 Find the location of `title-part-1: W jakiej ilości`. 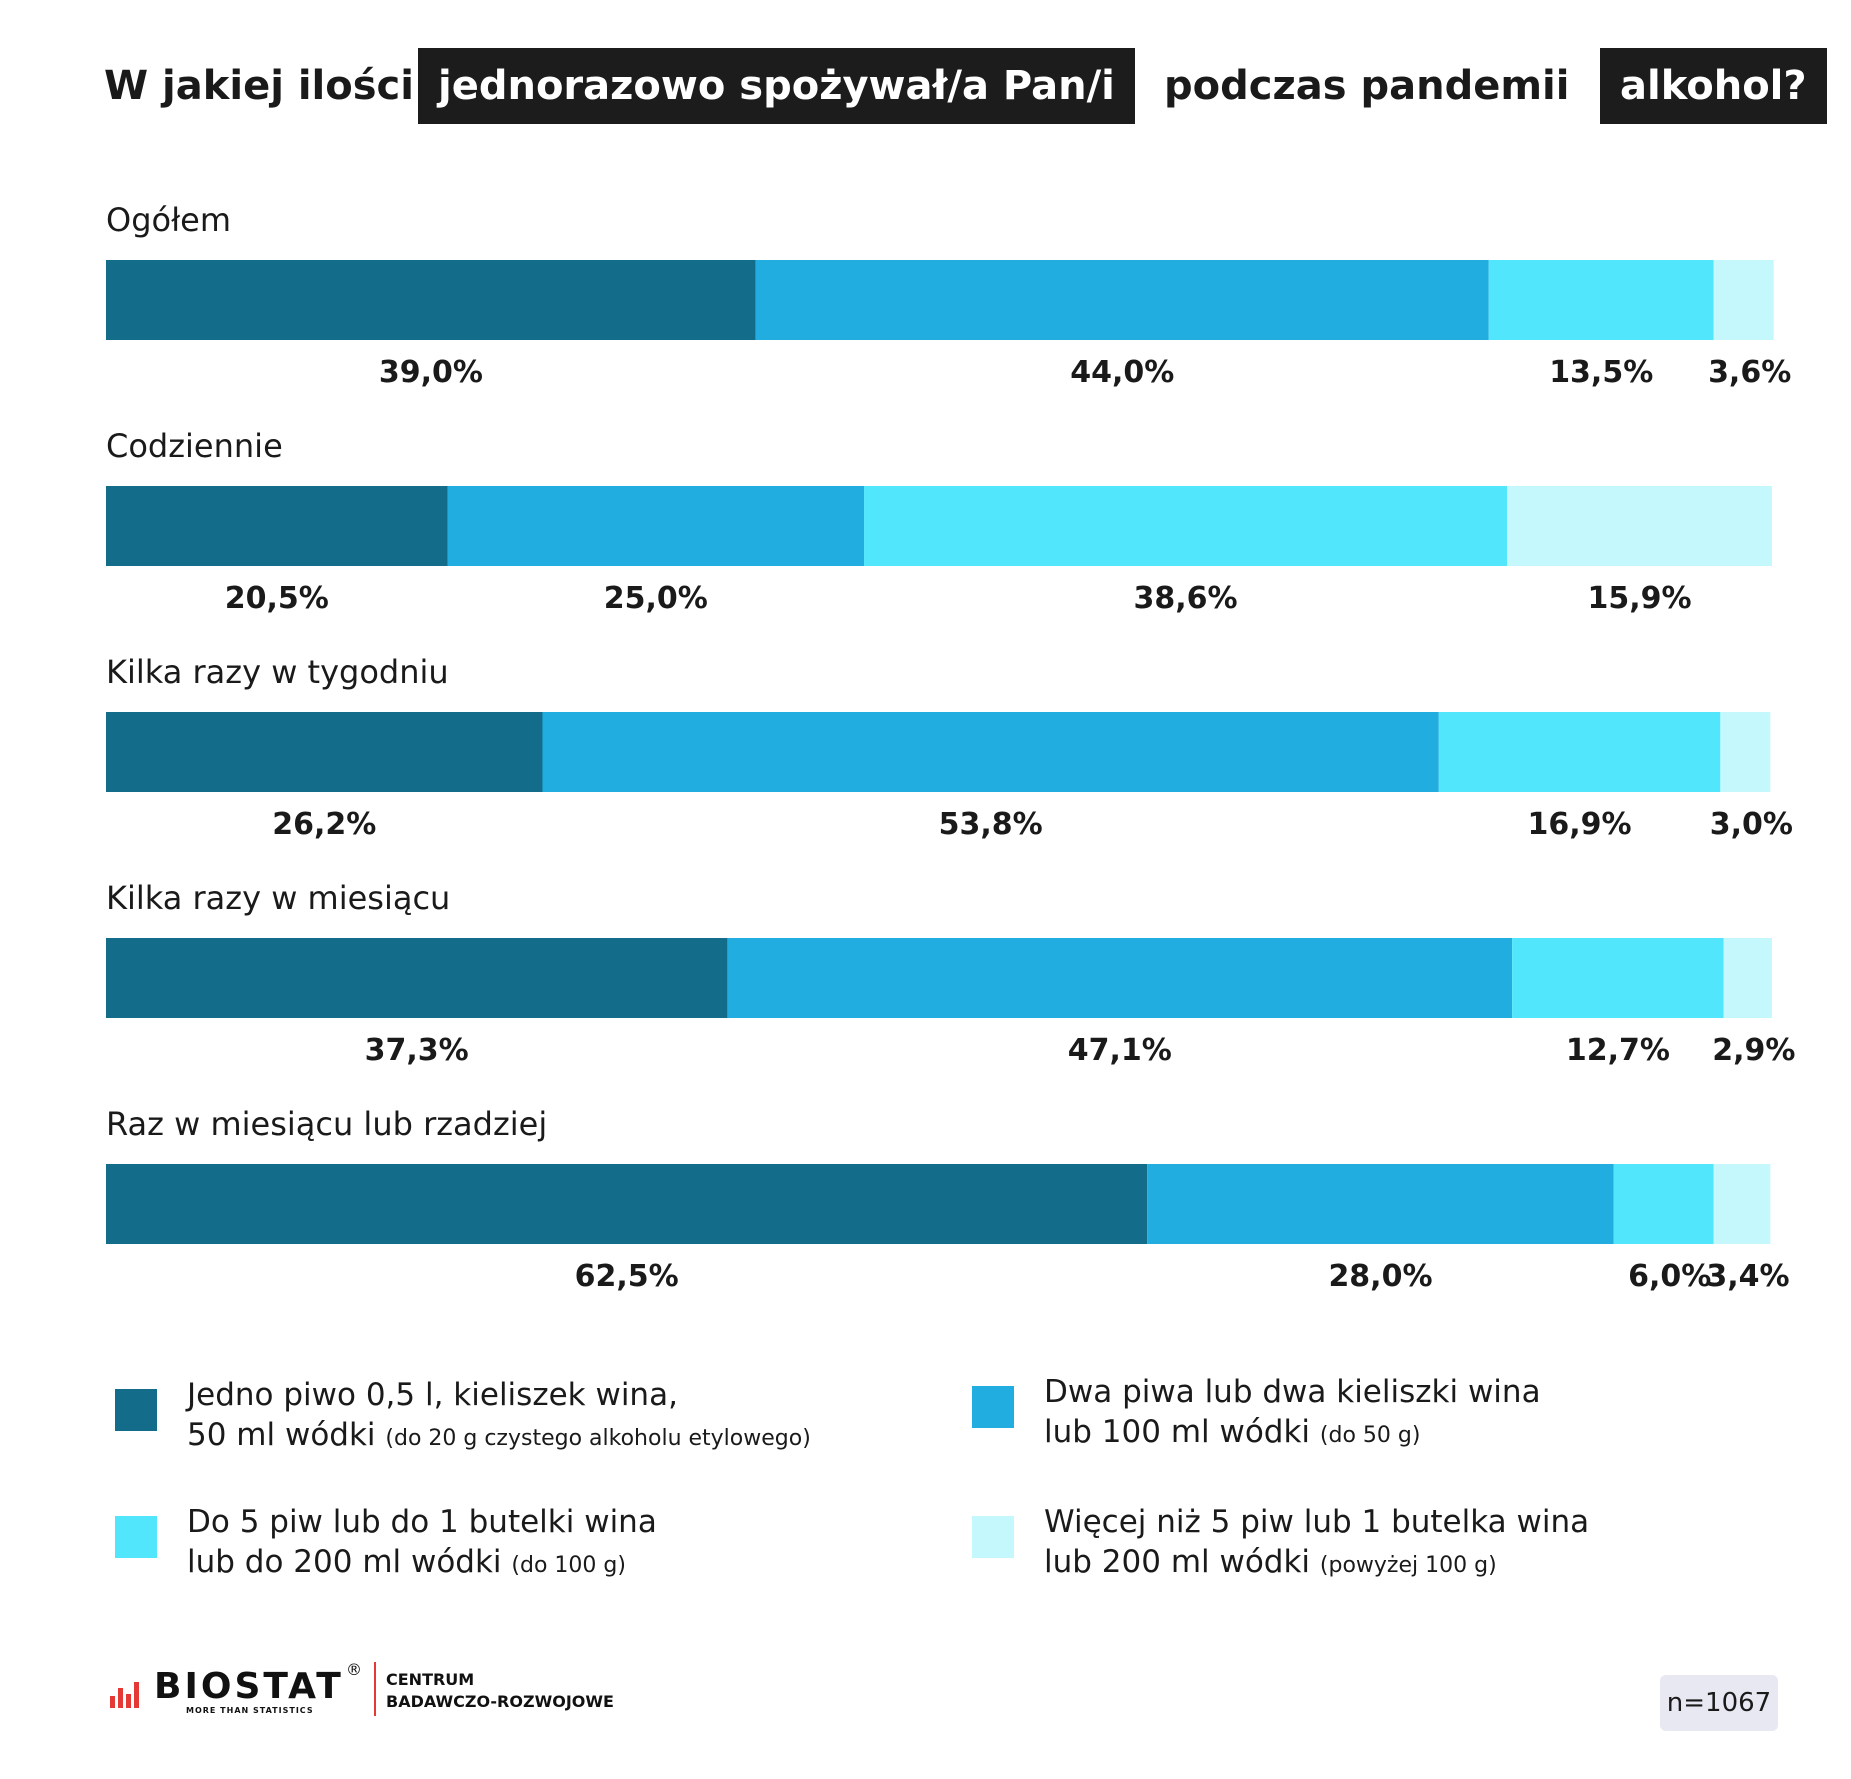

title-part-1: W jakiej ilości is located at coordinates (259, 86).